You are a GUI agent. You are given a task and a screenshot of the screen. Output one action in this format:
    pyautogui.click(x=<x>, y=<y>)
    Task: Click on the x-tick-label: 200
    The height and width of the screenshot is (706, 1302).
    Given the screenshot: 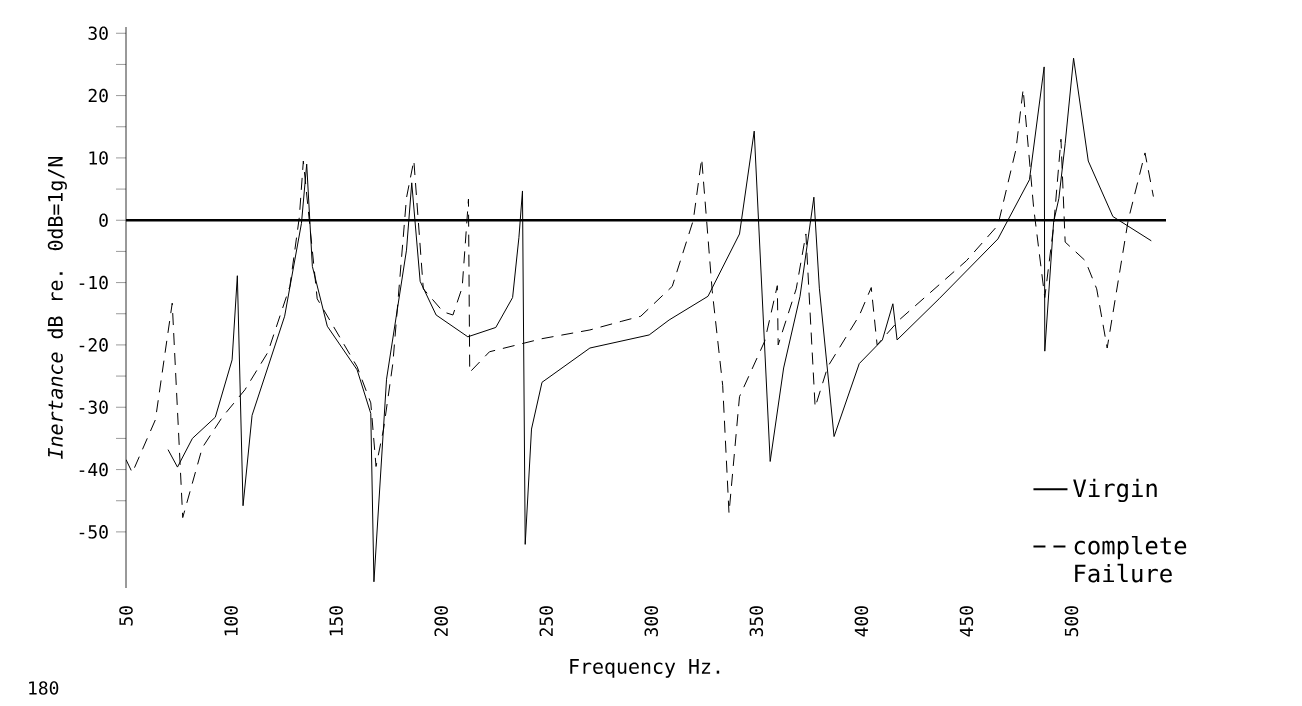 What is the action you would take?
    pyautogui.click(x=441, y=621)
    